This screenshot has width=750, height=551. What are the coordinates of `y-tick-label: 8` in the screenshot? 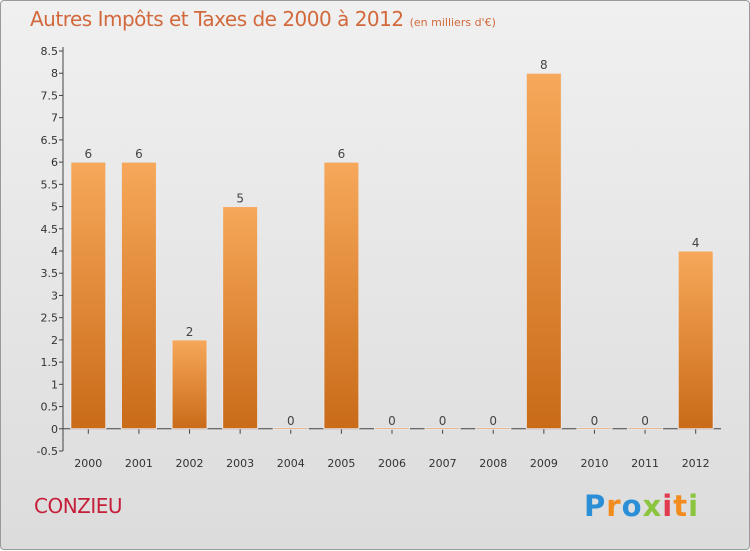 It's located at (54, 73).